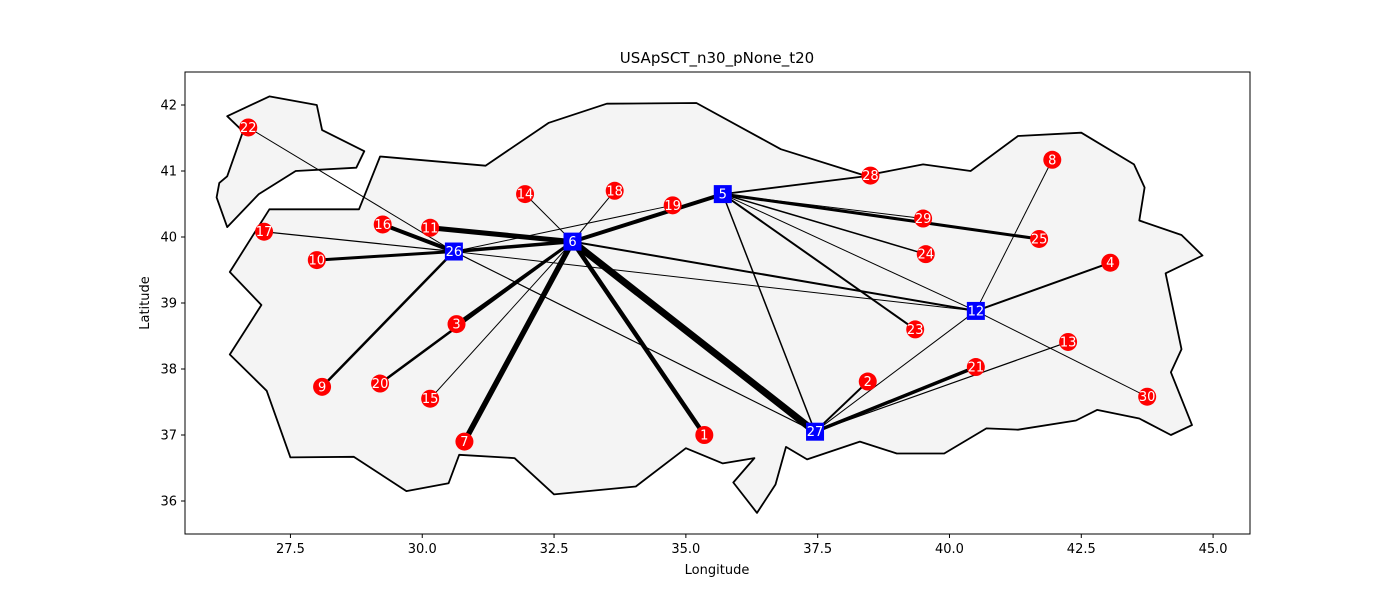  Describe the element at coordinates (949, 549) in the screenshot. I see `x-tick-label: 40.0` at that location.